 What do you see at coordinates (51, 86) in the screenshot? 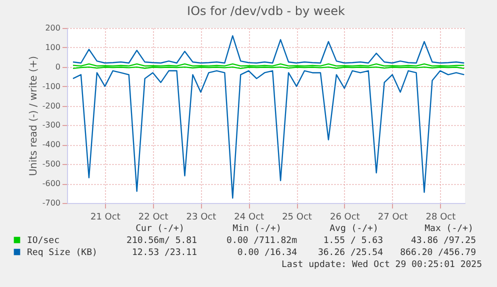
I see `y-tick-label: -100` at bounding box center [51, 86].